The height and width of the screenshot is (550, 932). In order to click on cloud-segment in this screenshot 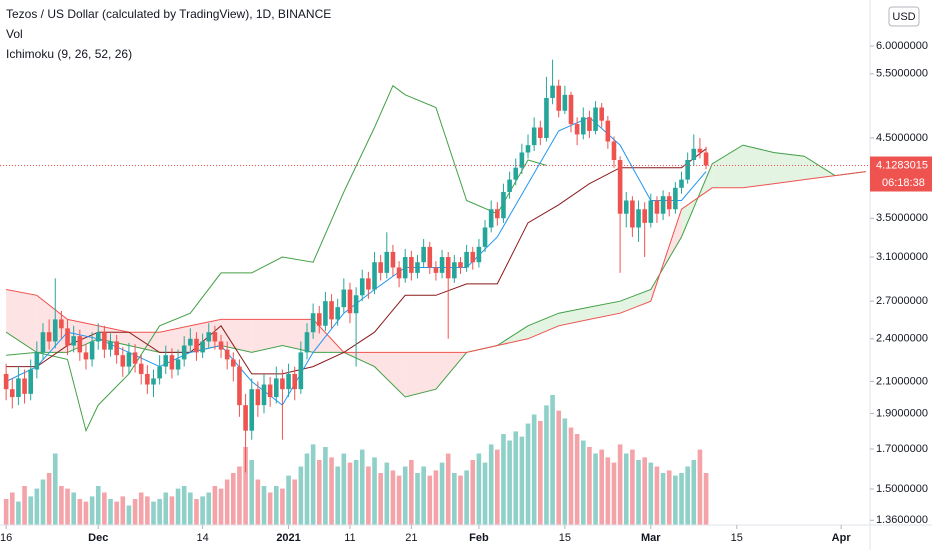, I will do `click(820, 168)`.